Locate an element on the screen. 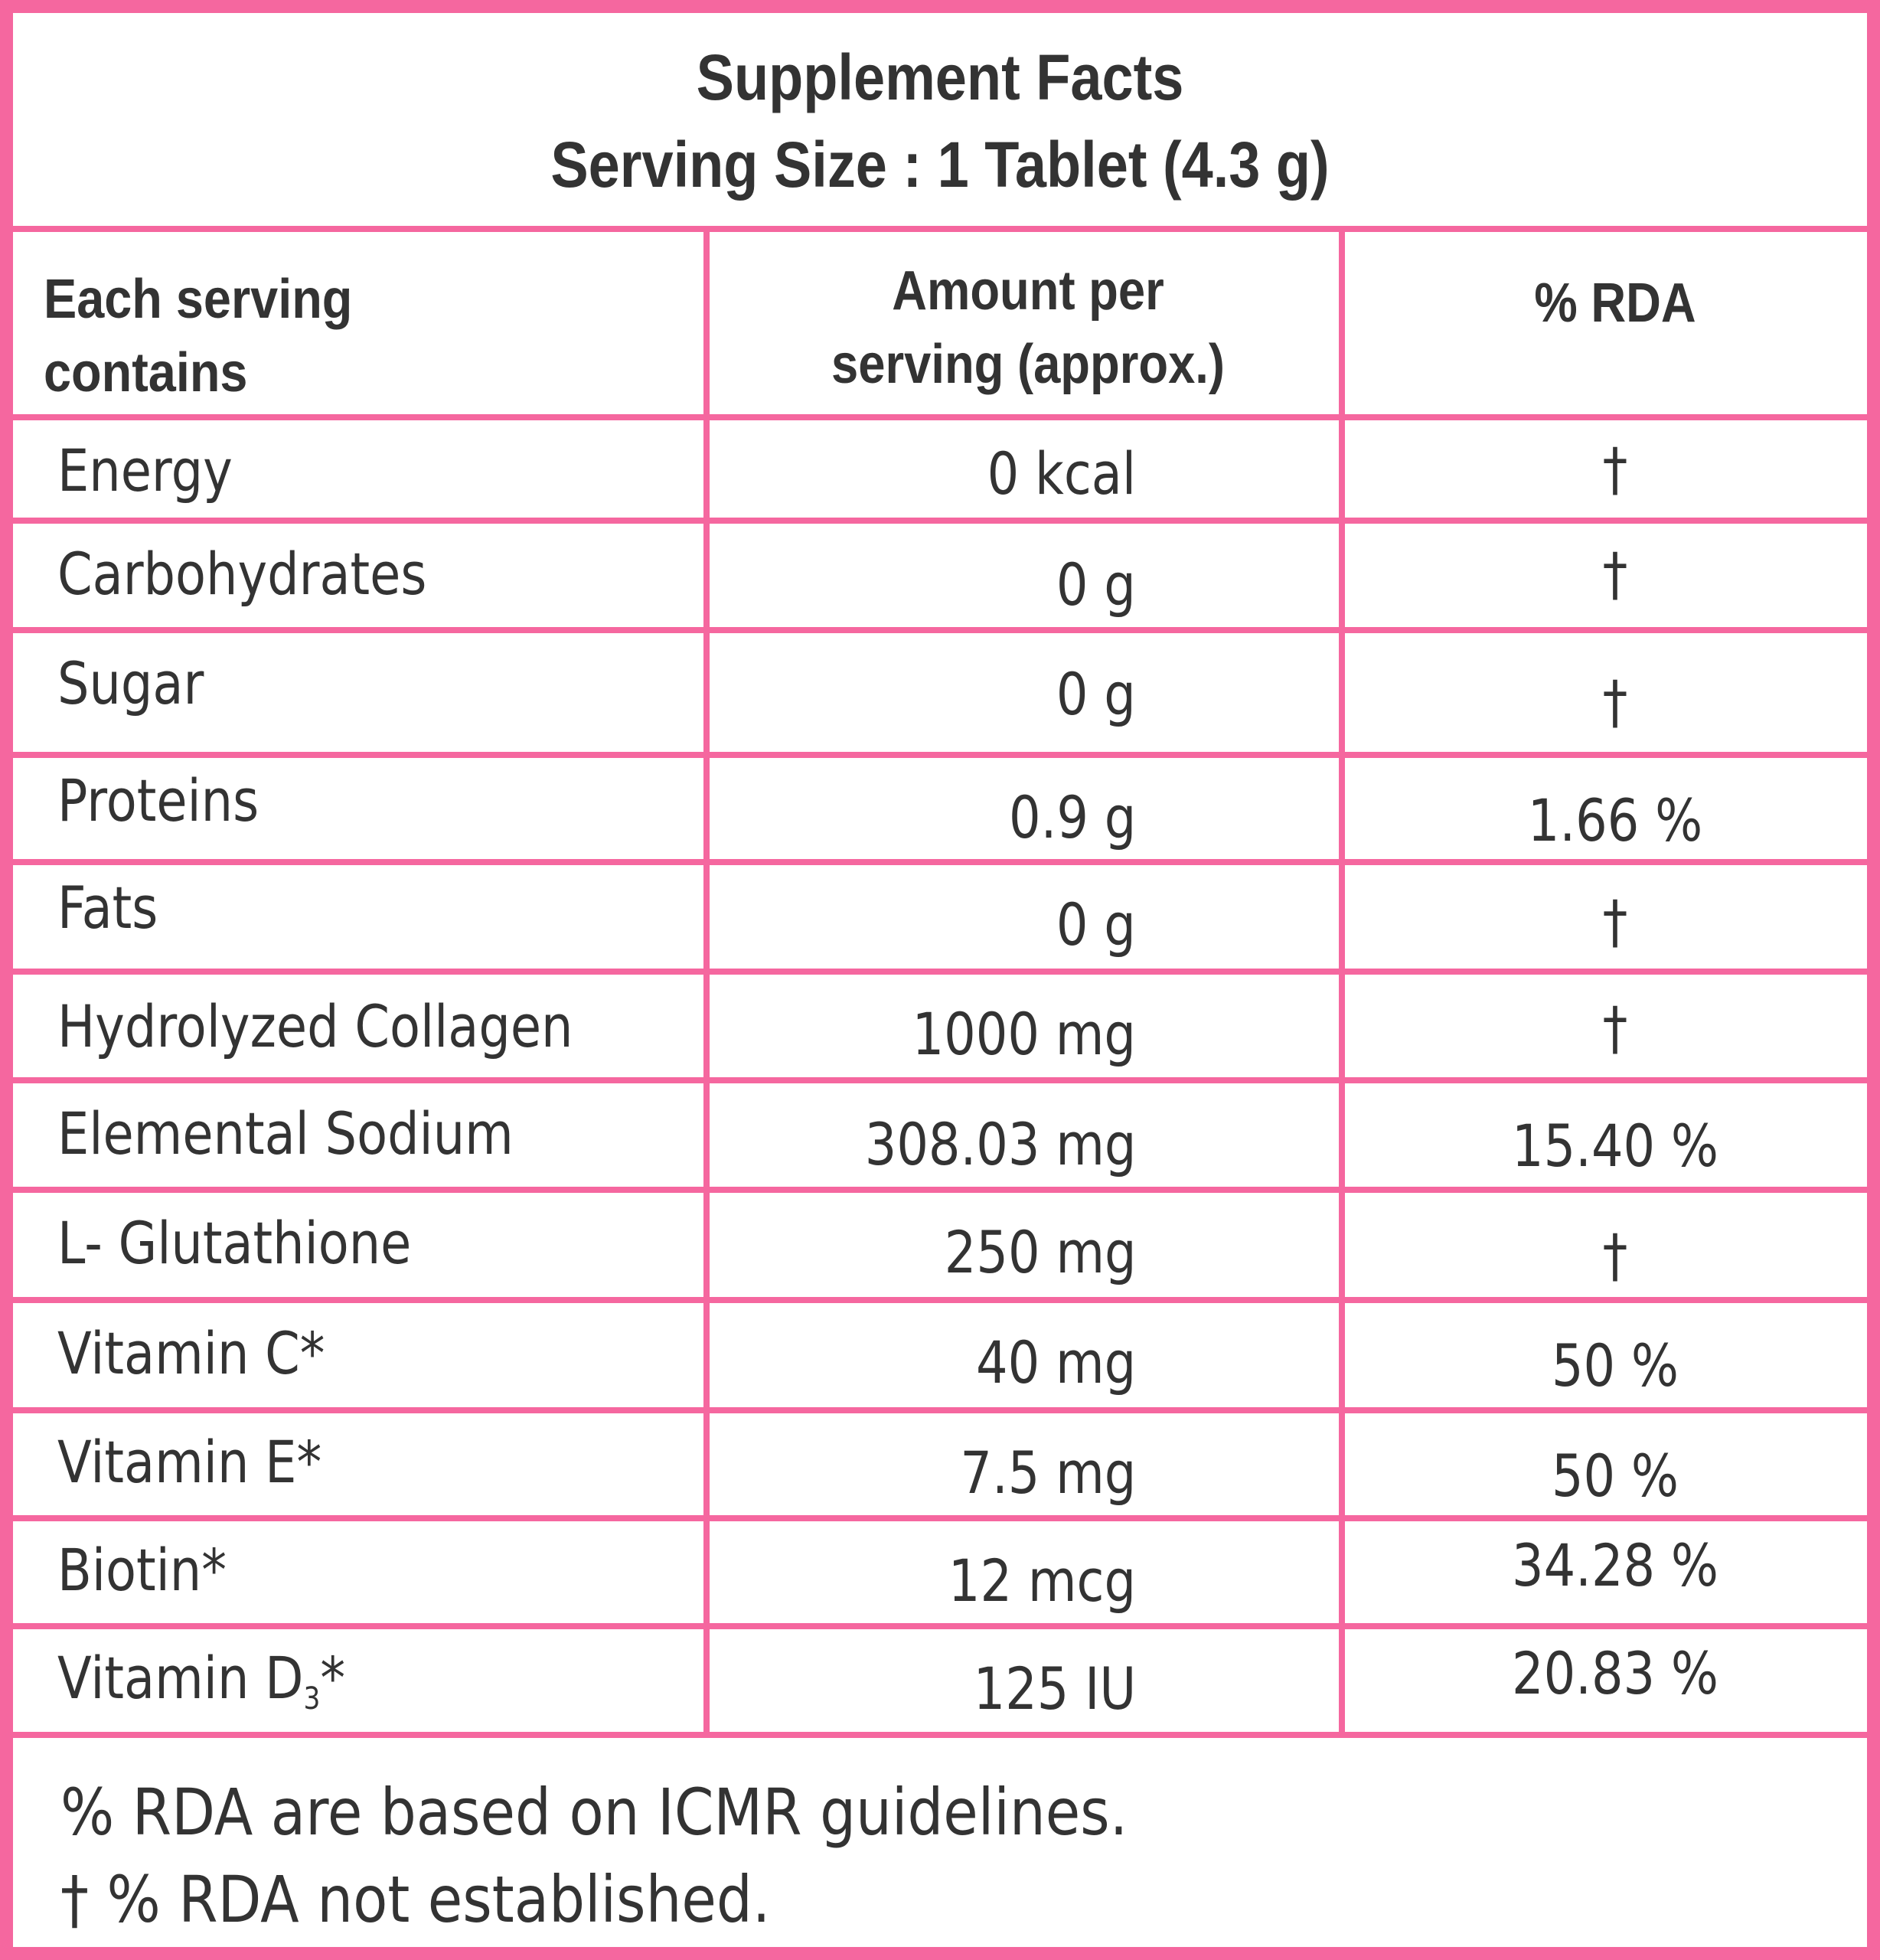 The width and height of the screenshot is (1880, 1960). divider-header is located at coordinates (940, 417).